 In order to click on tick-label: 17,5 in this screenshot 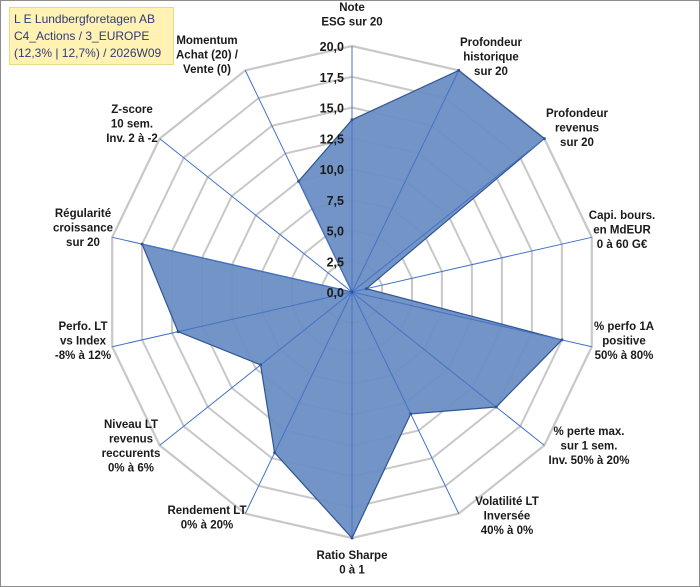, I will do `click(332, 78)`.